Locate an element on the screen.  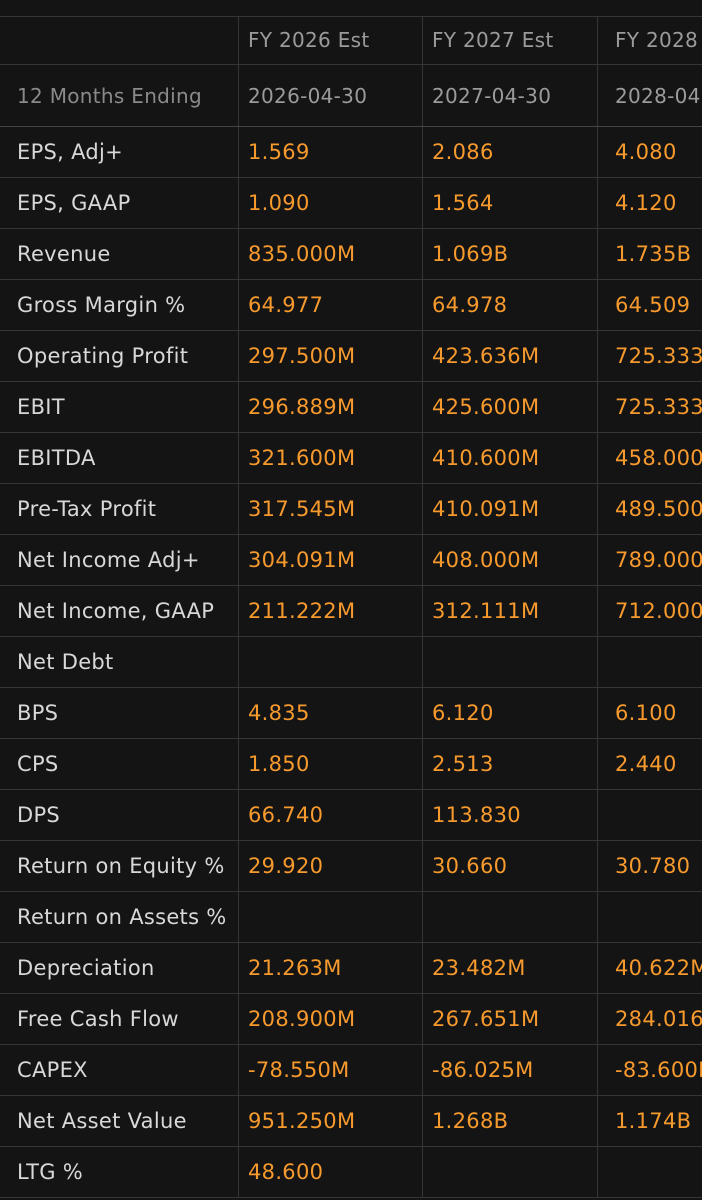
row-label: Net Debt is located at coordinates (65, 662).